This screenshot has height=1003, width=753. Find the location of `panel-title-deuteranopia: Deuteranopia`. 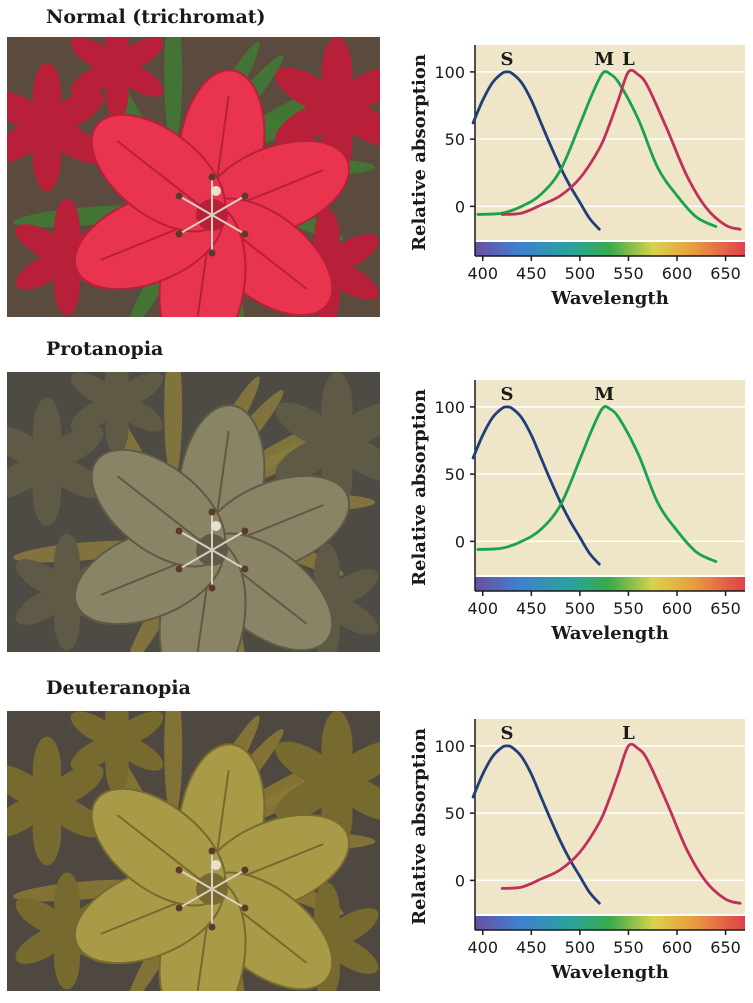

panel-title-deuteranopia: Deuteranopia is located at coordinates (118, 688).